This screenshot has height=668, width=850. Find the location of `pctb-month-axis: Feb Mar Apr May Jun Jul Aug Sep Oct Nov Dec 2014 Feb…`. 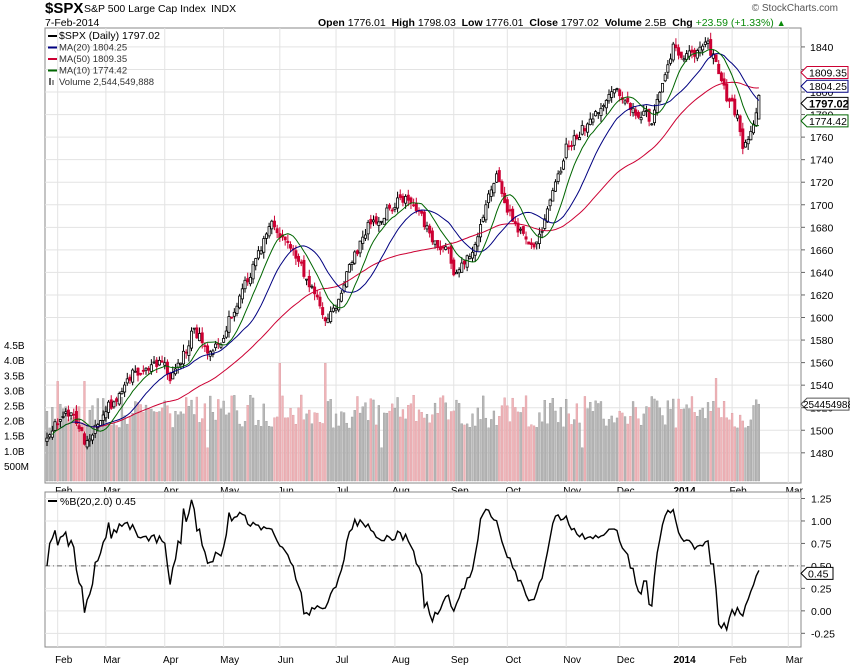

pctb-month-axis: Feb Mar Apr May Jun Jul Aug Sep Oct Nov Dec 2014 Feb… is located at coordinates (429, 660).